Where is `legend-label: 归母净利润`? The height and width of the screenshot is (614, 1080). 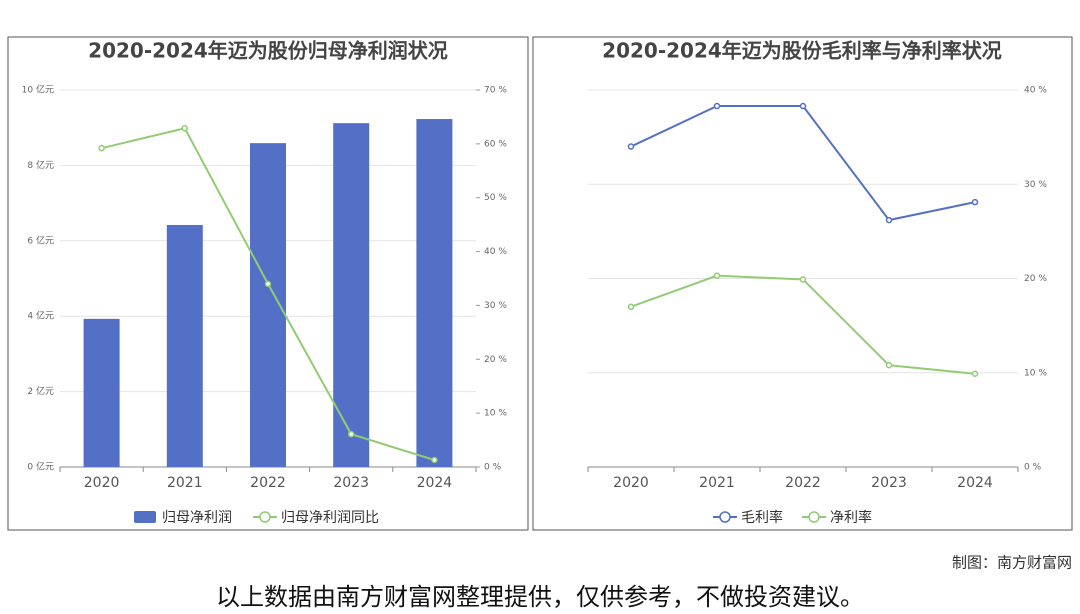 legend-label: 归母净利润 is located at coordinates (197, 517).